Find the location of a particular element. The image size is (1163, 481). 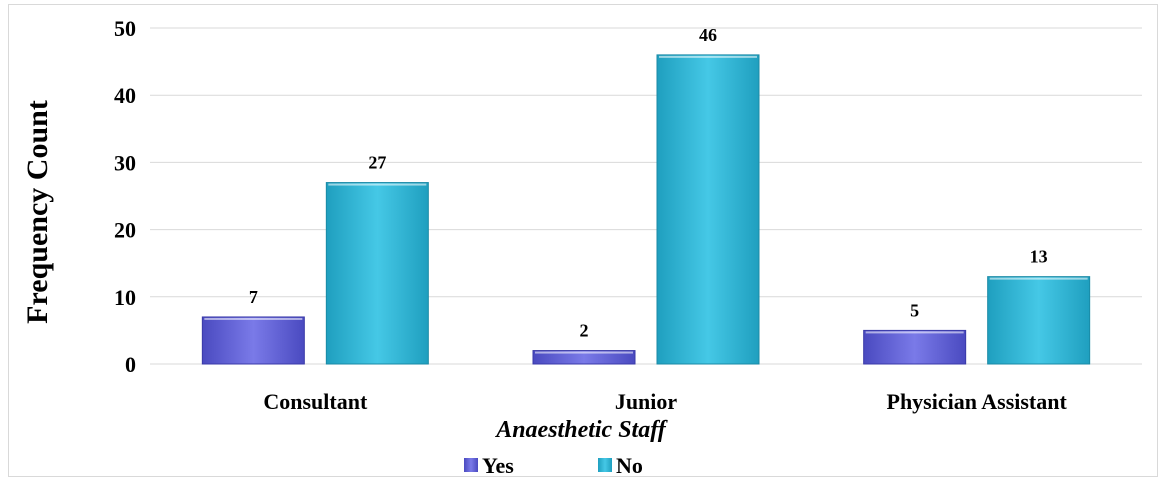

bar-yes-junior is located at coordinates (584, 357).